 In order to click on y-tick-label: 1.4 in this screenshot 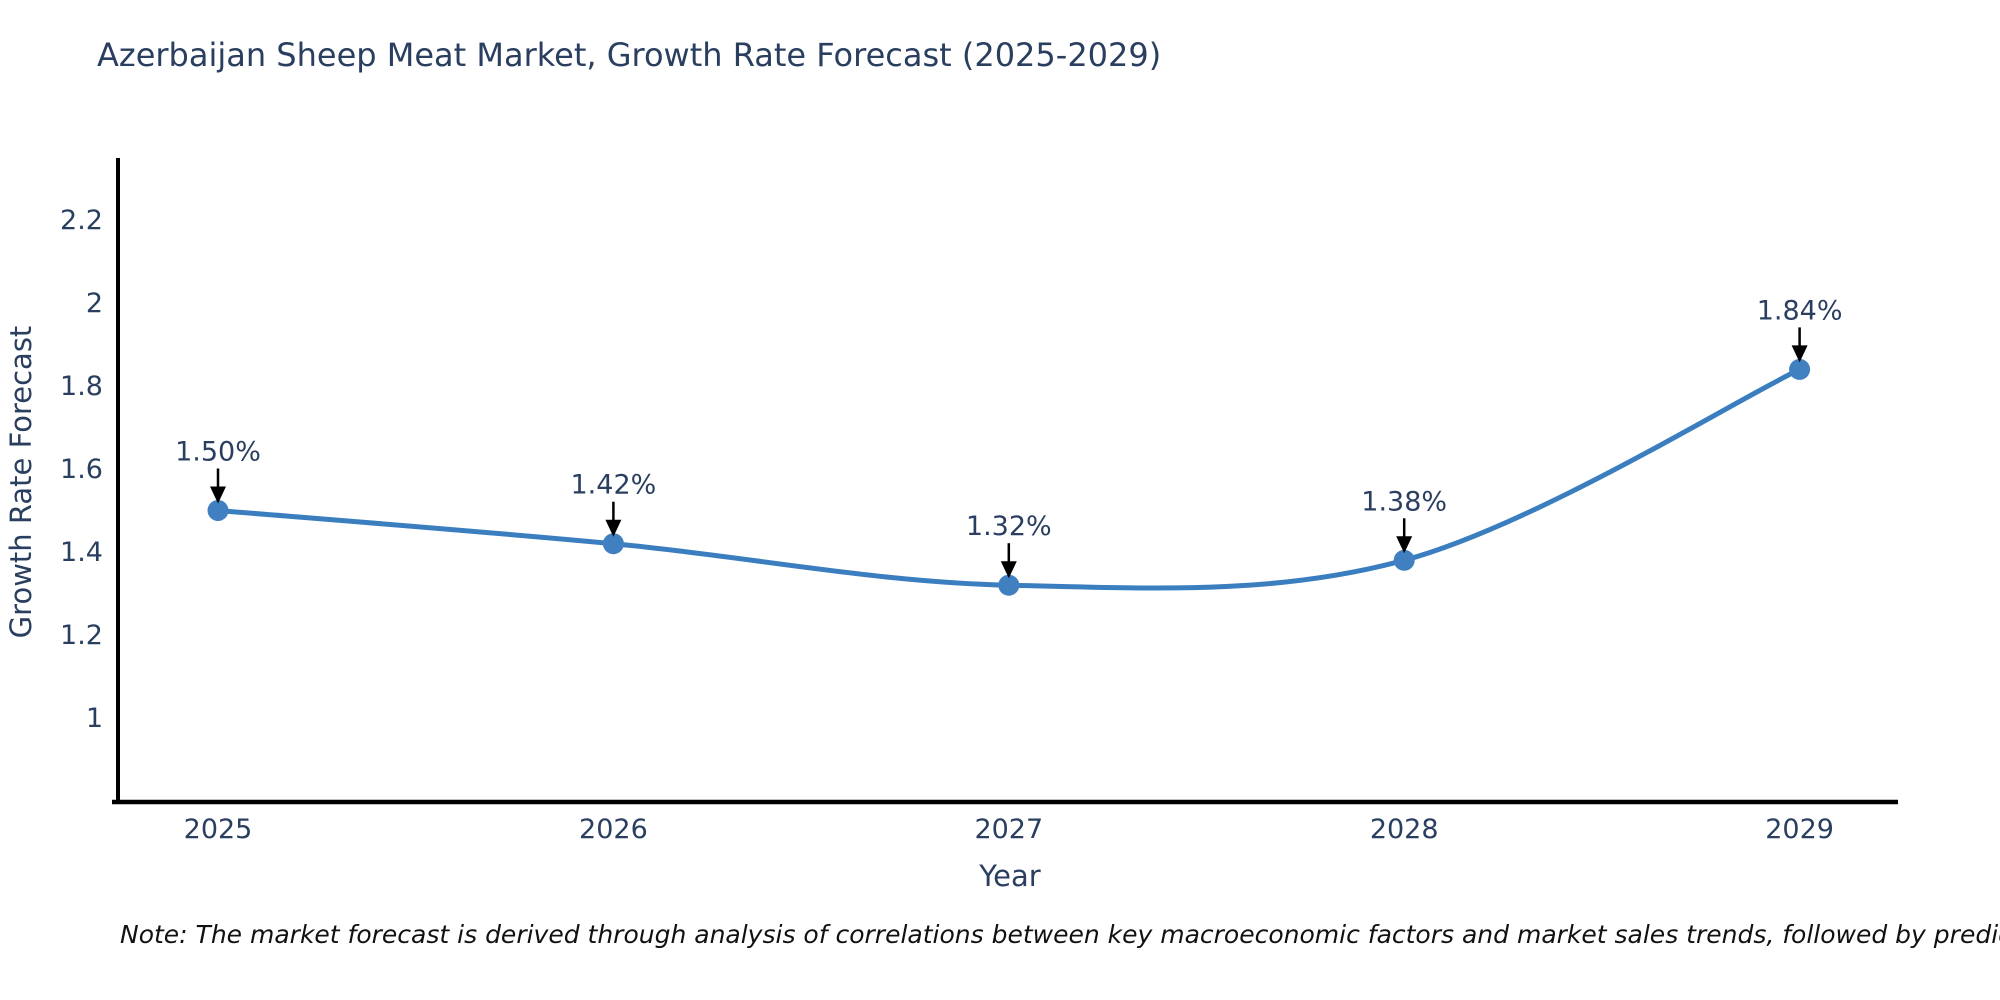, I will do `click(81, 552)`.